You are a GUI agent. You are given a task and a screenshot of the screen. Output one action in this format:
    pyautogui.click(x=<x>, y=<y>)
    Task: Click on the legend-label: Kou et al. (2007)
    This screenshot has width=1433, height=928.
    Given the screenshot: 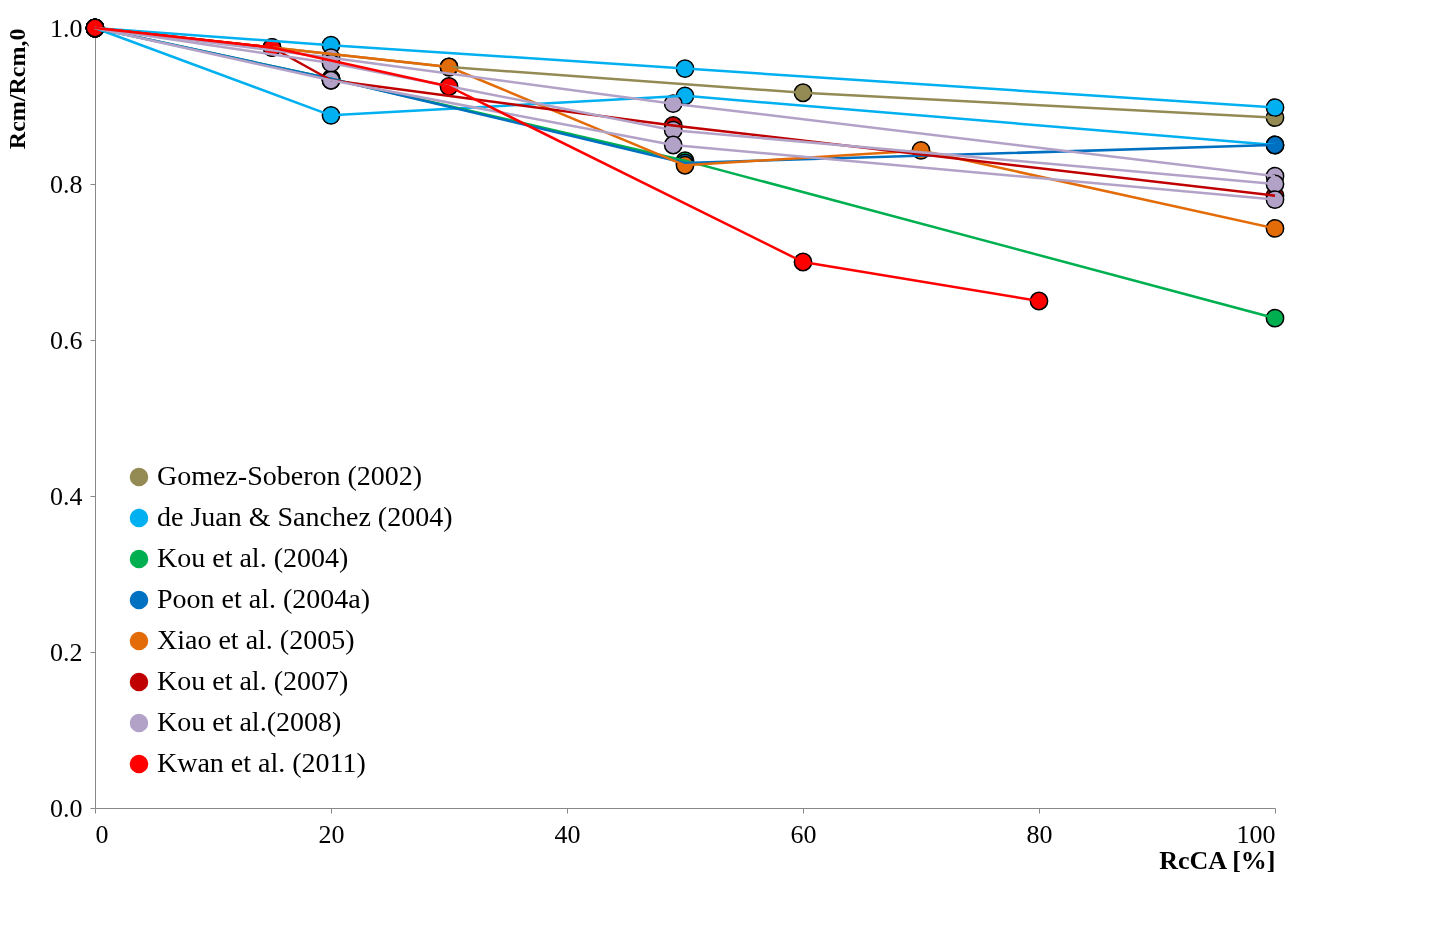 What is the action you would take?
    pyautogui.click(x=253, y=680)
    